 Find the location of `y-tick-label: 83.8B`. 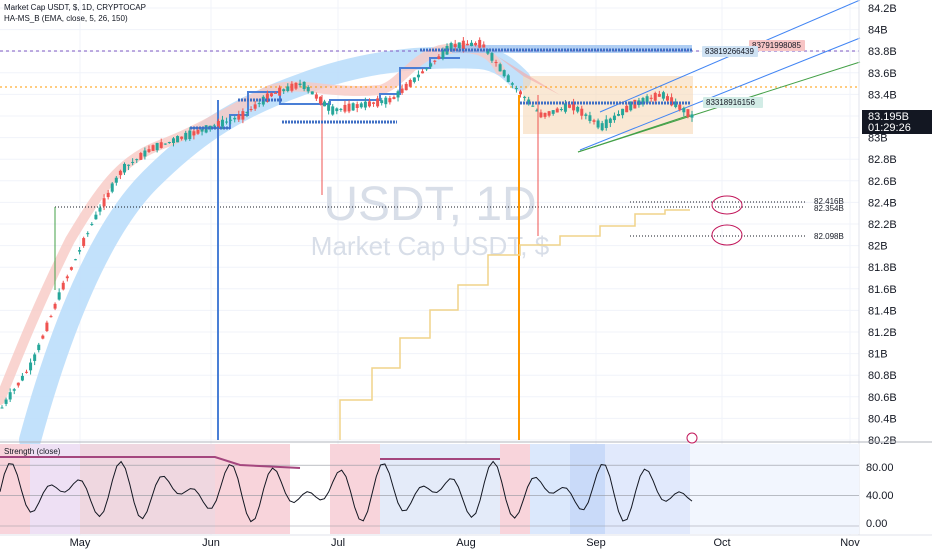

y-tick-label: 83.8B is located at coordinates (882, 52).